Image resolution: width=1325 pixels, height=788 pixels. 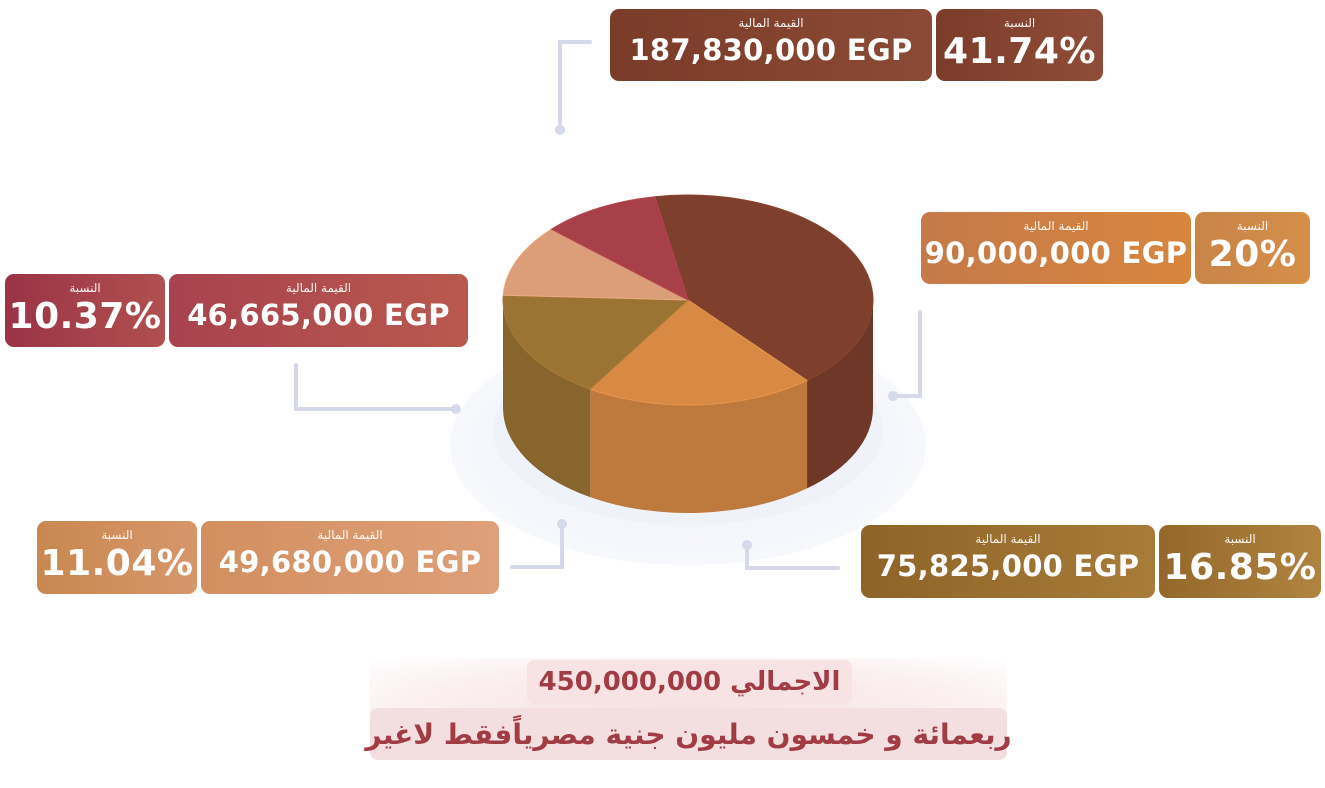 I want to click on percent-text-1: 41.74%, so click(x=1019, y=51).